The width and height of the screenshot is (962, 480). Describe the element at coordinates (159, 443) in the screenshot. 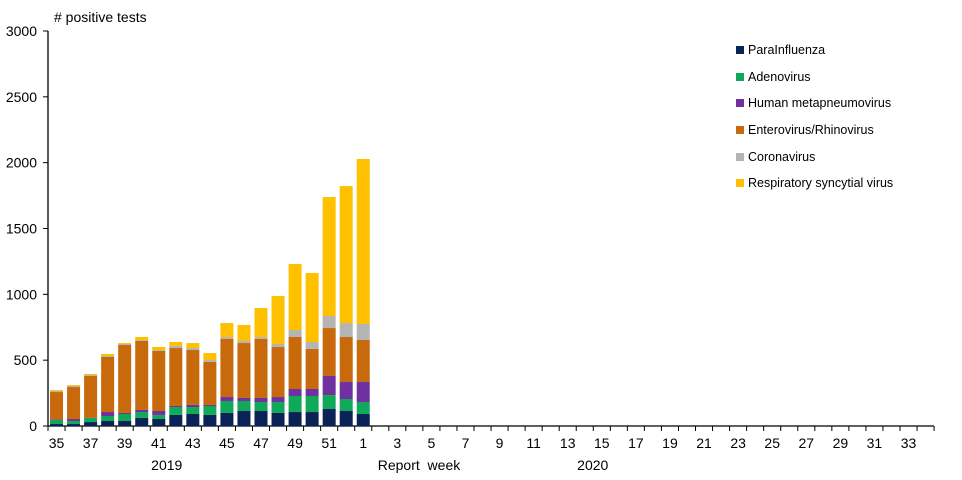

I see `x-tick-label: 41` at that location.